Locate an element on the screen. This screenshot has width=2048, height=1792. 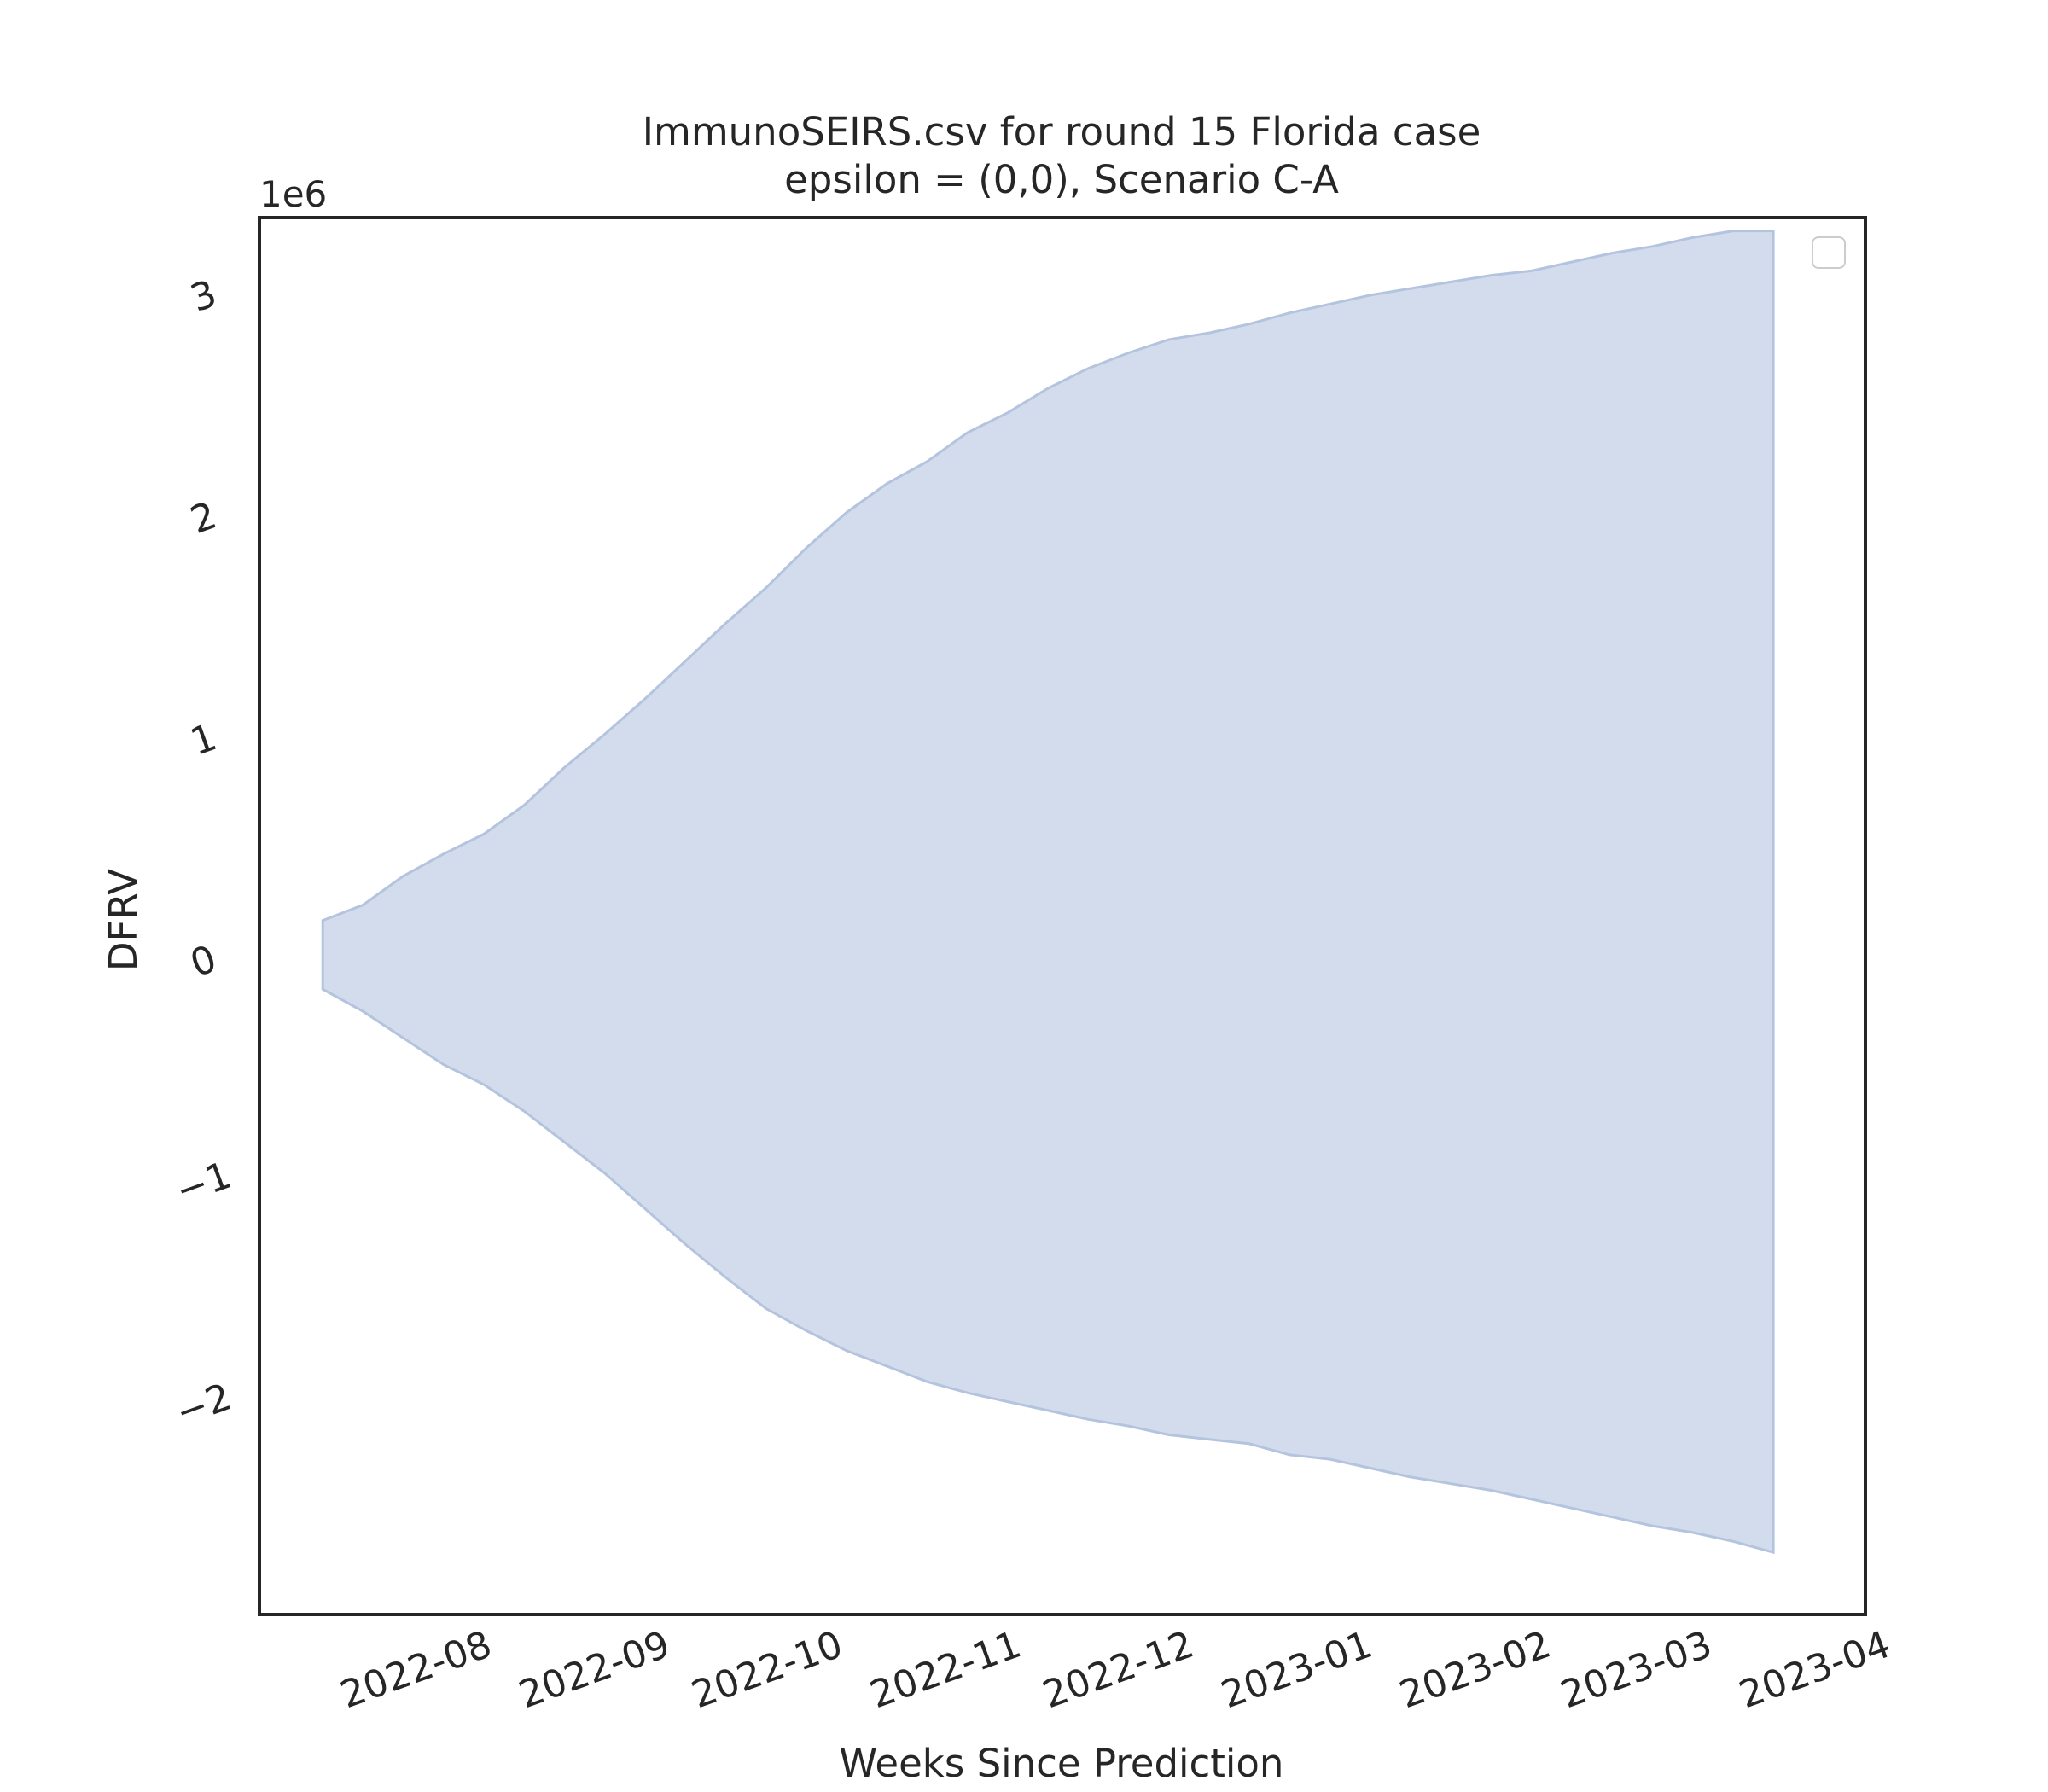
y-tick-label: 0 is located at coordinates (204, 962).